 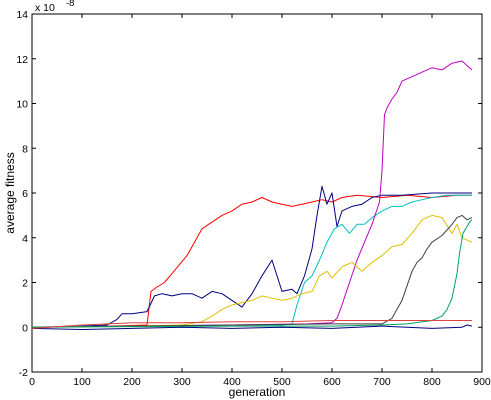 I want to click on y-tick-label: 12, so click(x=22, y=60).